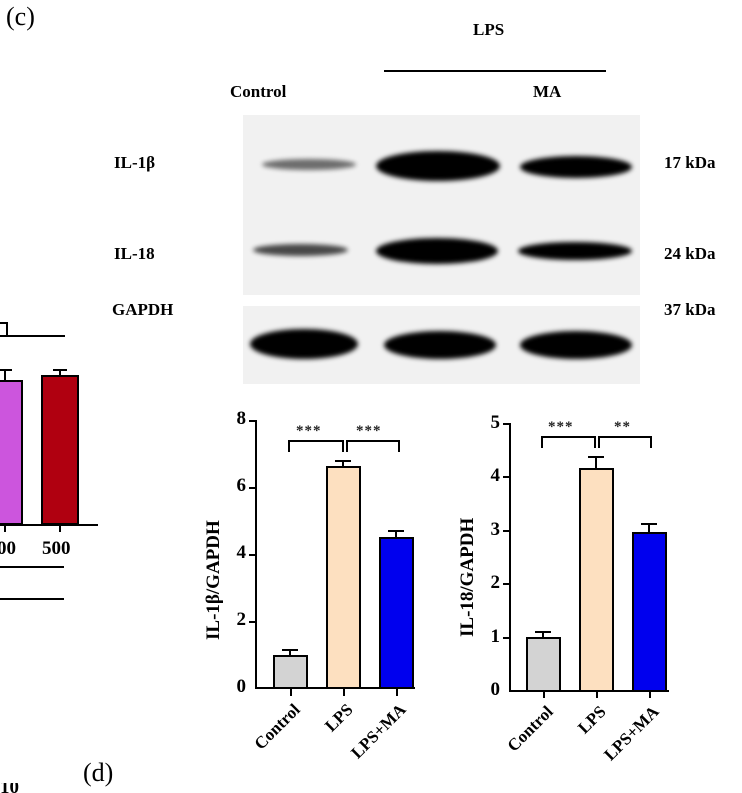 The image size is (742, 793). What do you see at coordinates (596, 580) in the screenshot?
I see `chart2-bar-lps` at bounding box center [596, 580].